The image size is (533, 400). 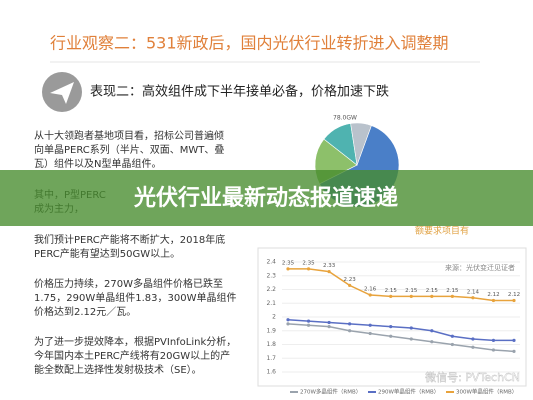 I want to click on watermark: 微信号: PVTechCN, so click(x=472, y=377).